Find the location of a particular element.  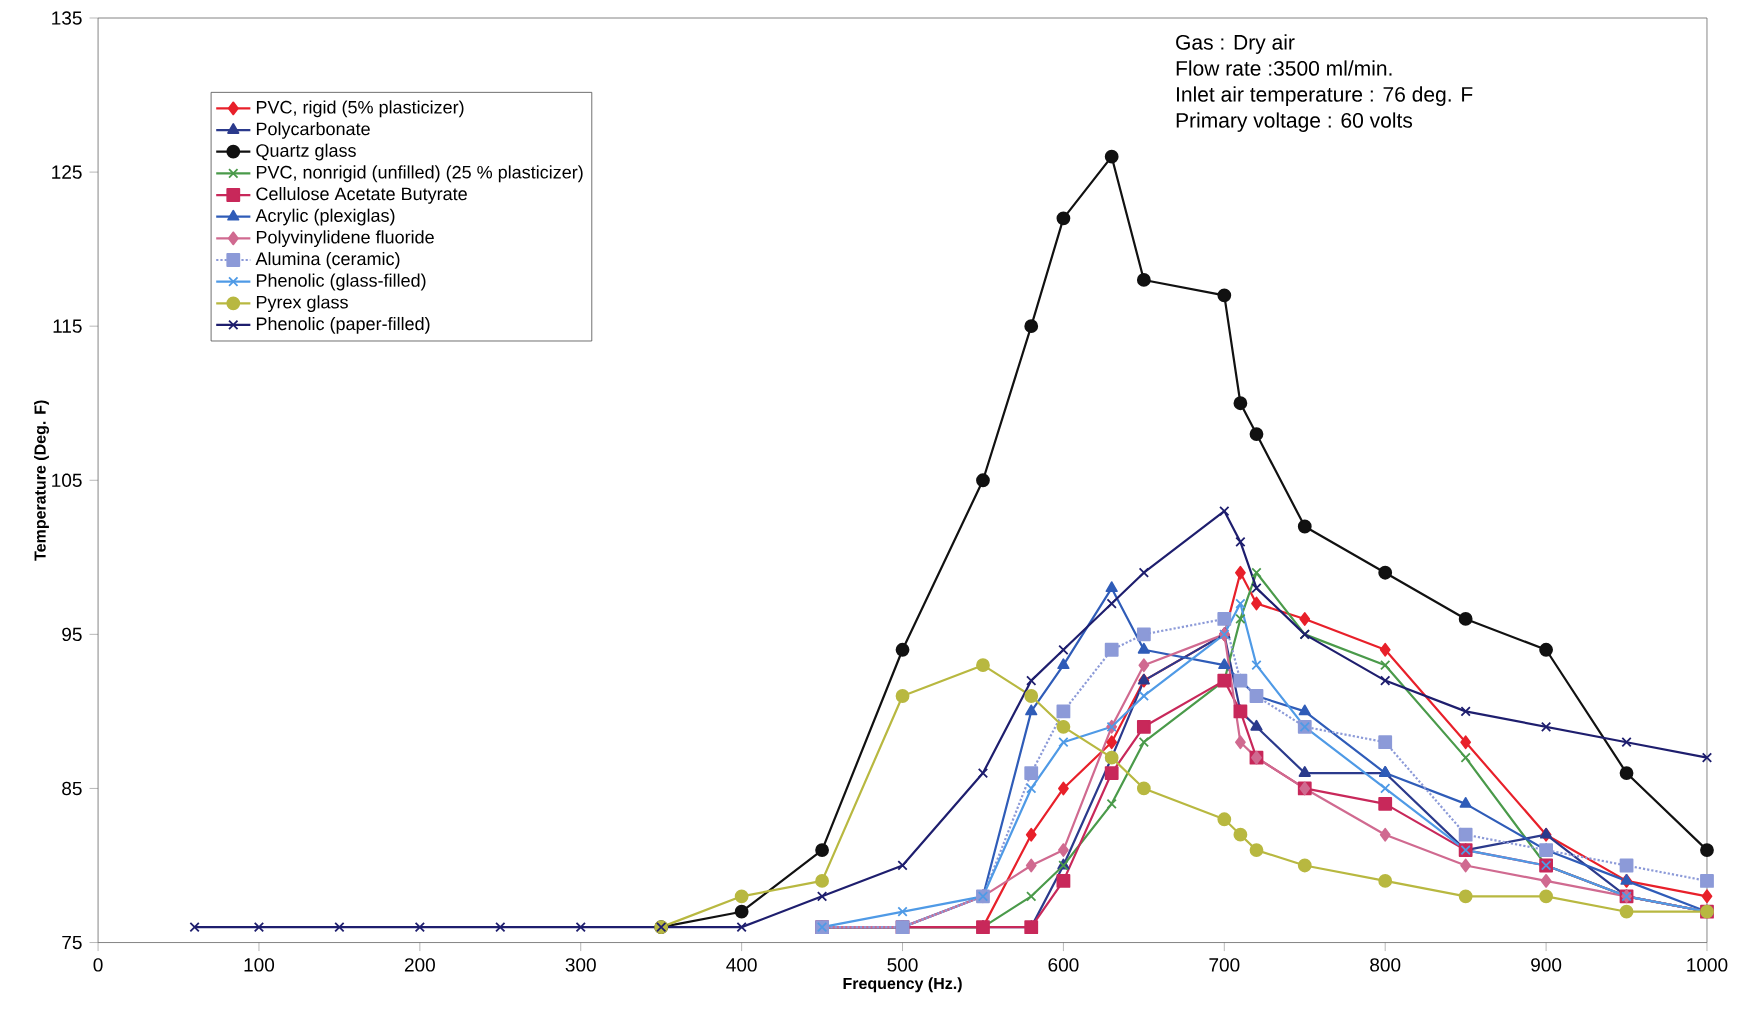

annotation: Inlet air temperature : 76 deg. F is located at coordinates (1325, 96).